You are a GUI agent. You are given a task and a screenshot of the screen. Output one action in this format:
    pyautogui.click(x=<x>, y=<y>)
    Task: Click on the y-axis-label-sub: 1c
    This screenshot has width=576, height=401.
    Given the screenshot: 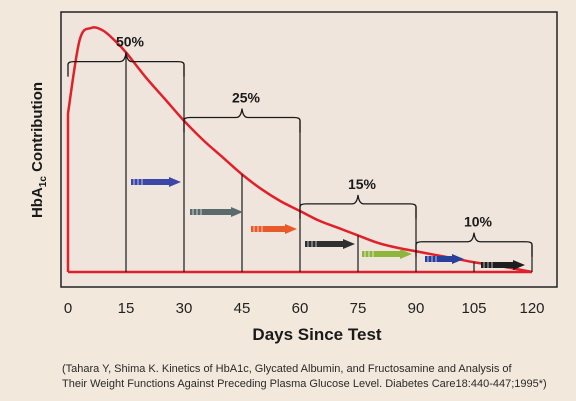 What is the action you would take?
    pyautogui.click(x=43, y=182)
    